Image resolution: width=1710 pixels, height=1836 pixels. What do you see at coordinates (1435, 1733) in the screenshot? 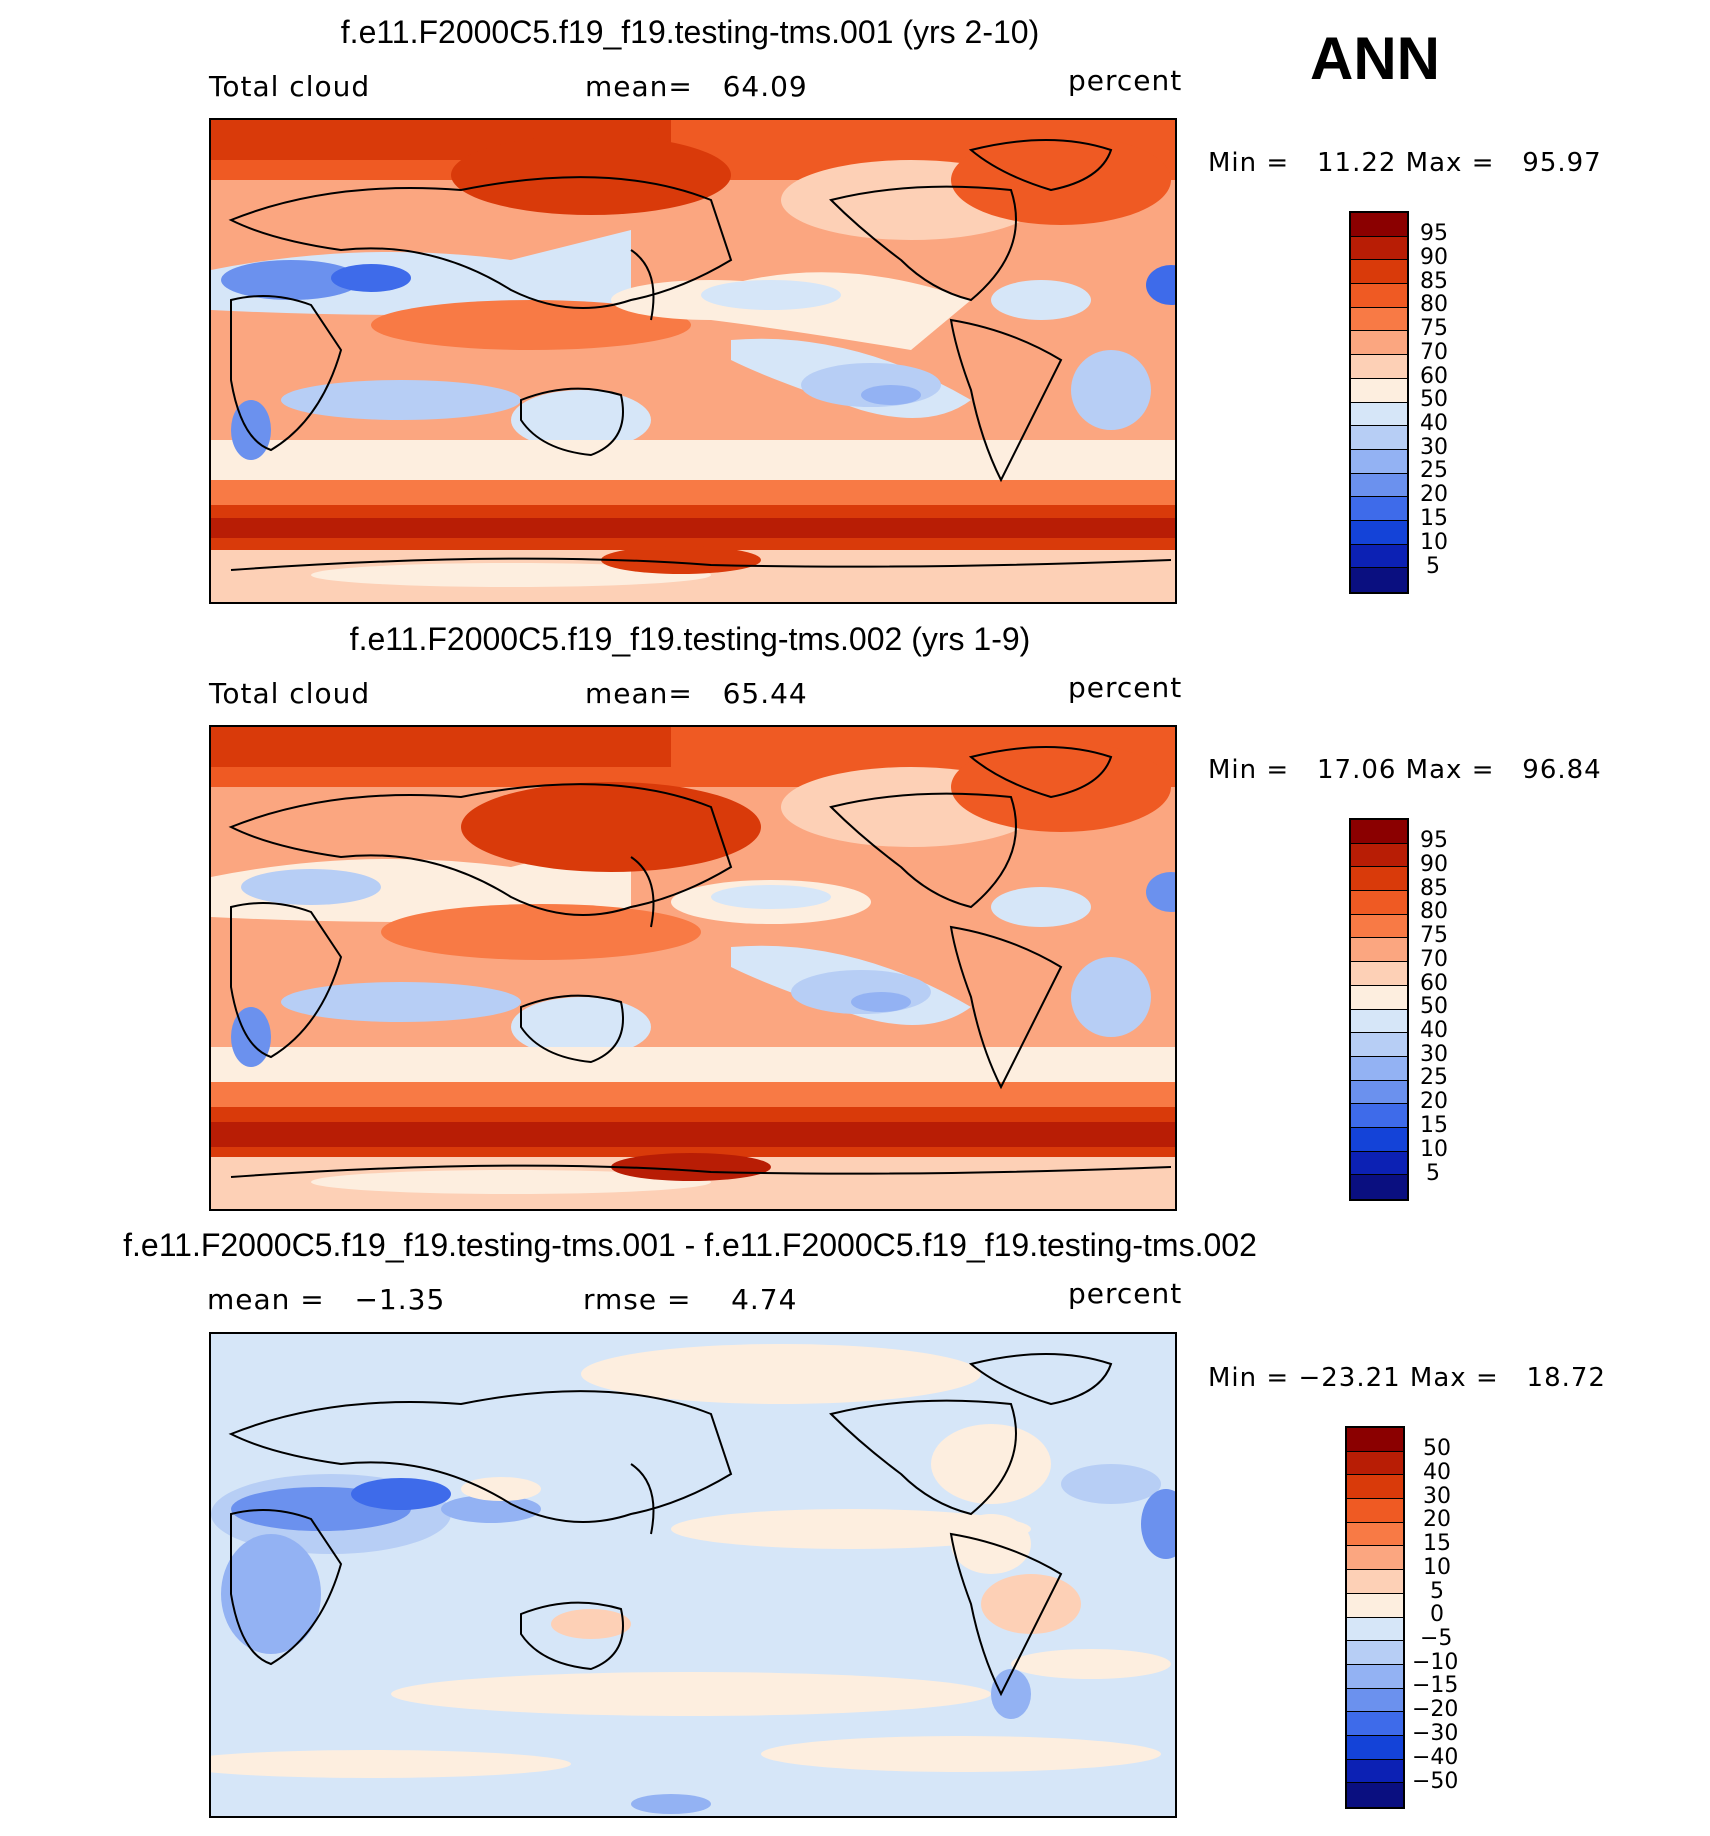
I see `colorbar-tick-label: −30` at bounding box center [1435, 1733].